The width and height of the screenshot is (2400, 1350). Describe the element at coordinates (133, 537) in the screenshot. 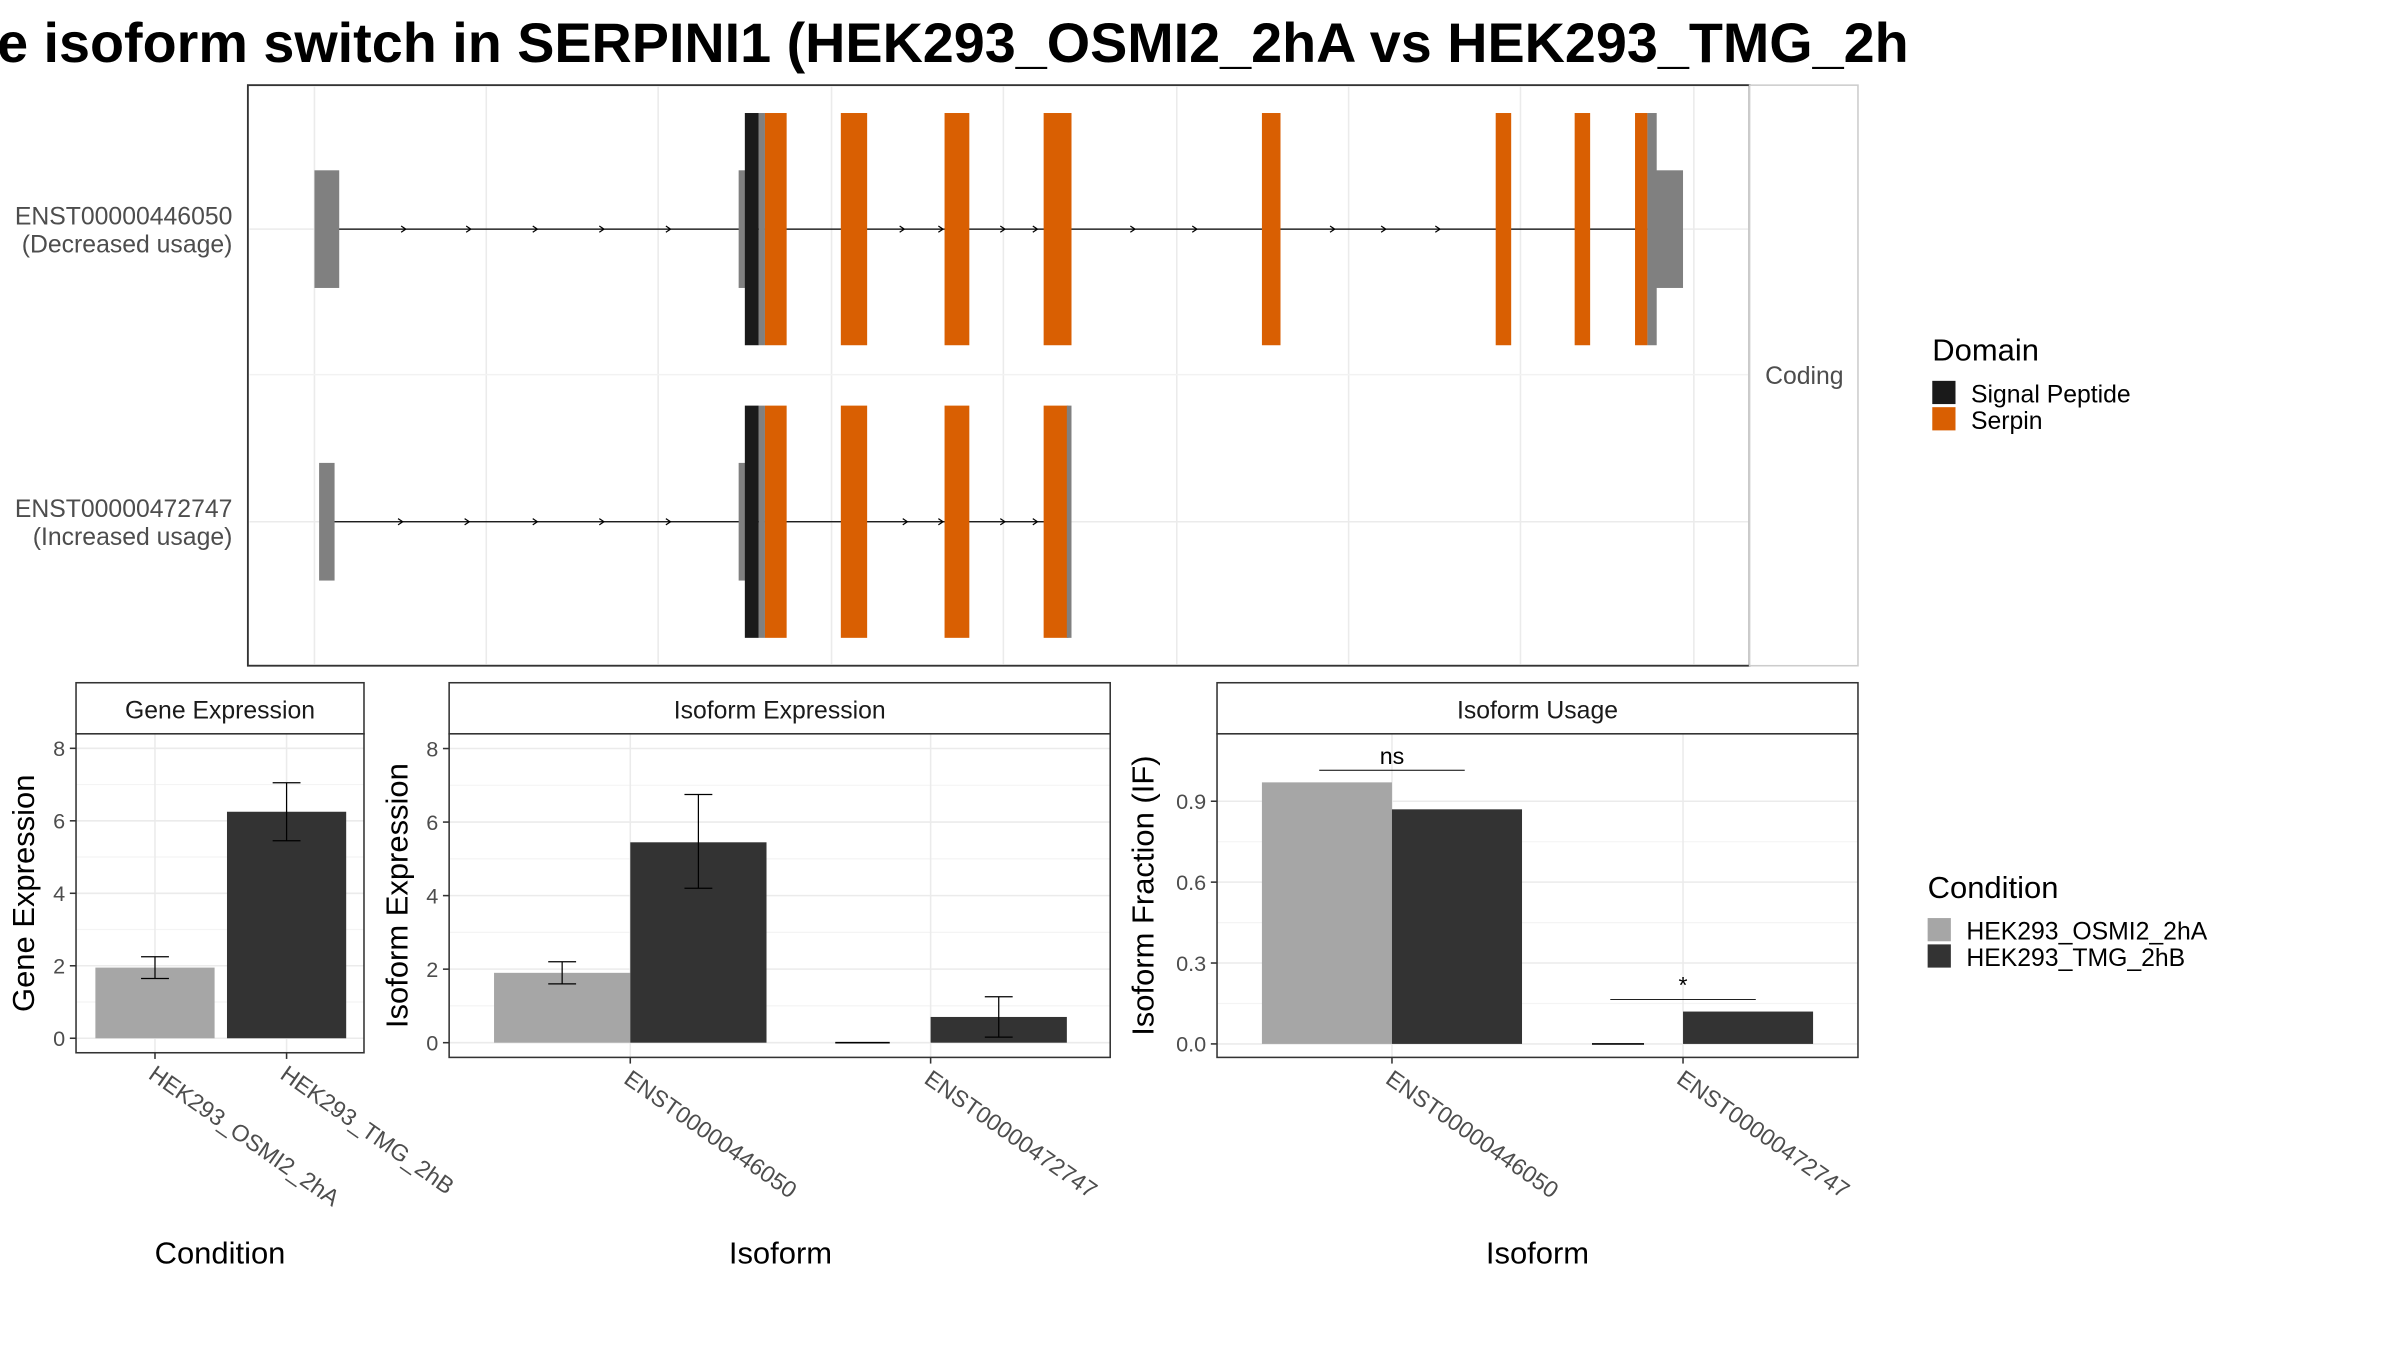

I see `transcript-label-2-usage: (Increased usage)` at that location.